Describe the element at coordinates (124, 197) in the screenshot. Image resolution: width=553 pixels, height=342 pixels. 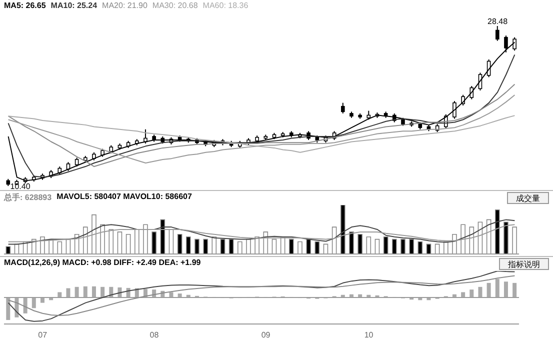
I see `text: MAVOL5: 580407 MAVOL10: 586607` at that location.